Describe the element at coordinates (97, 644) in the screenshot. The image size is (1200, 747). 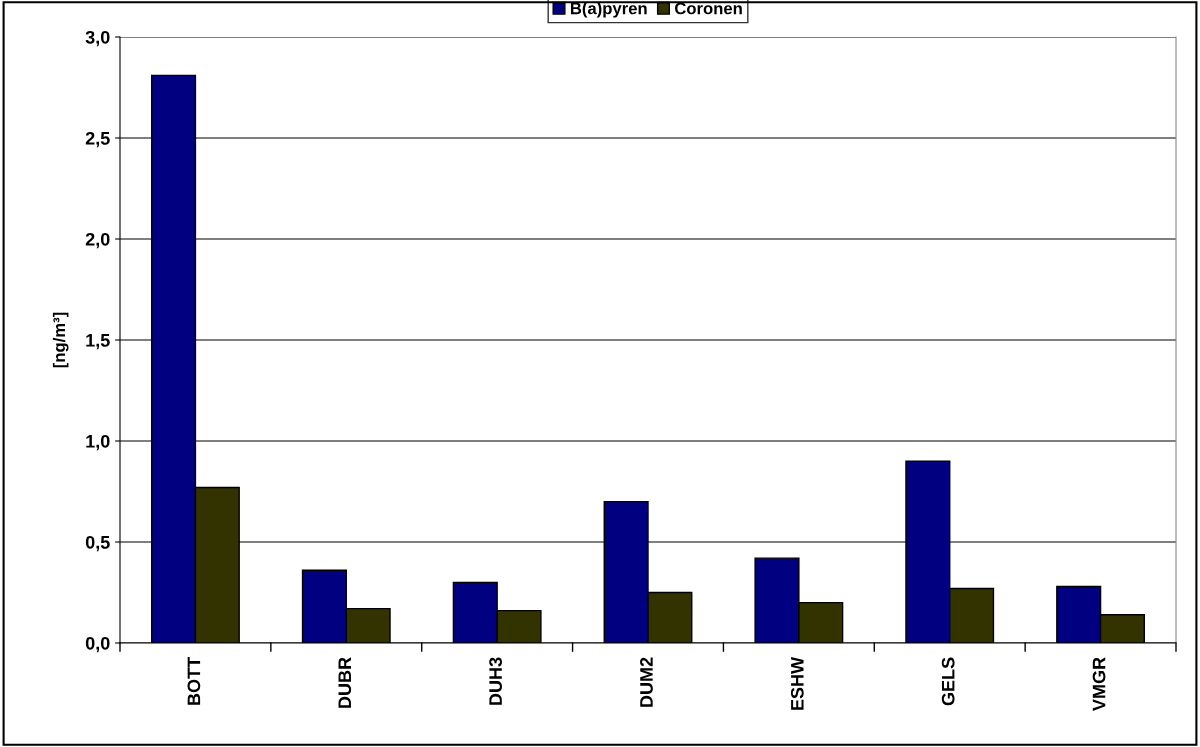
I see `y-tick-label: 0,0` at that location.